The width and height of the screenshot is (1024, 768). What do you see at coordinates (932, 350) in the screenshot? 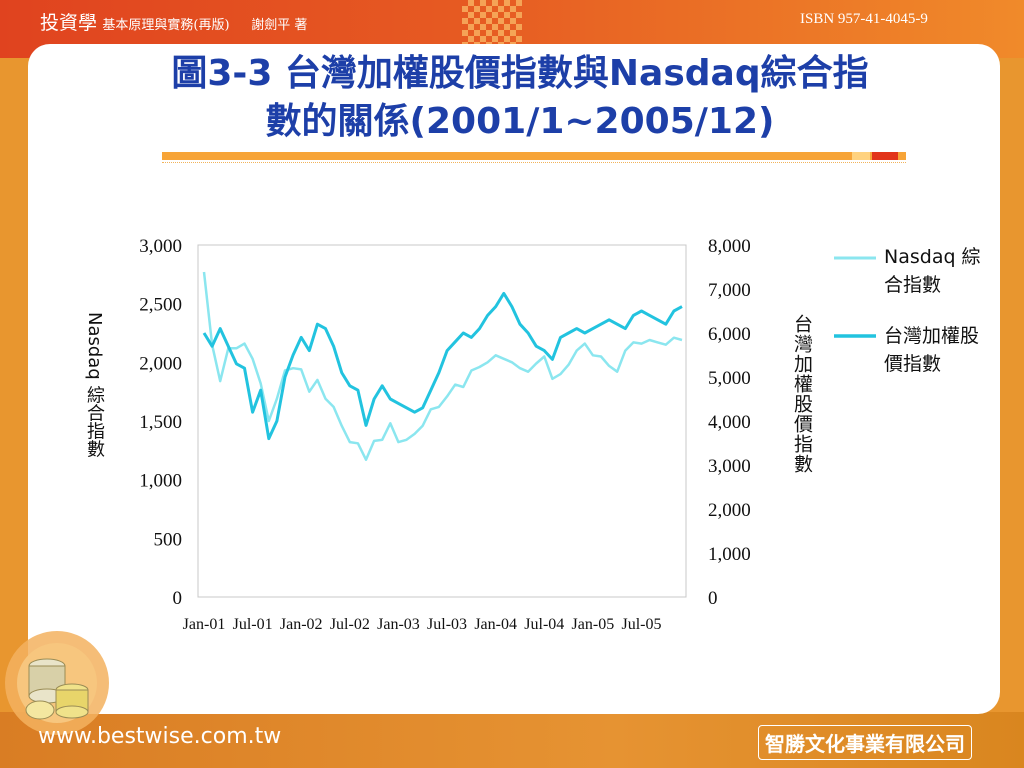
I see `legend-label-taiex: 台灣加權股價指數` at bounding box center [932, 350].